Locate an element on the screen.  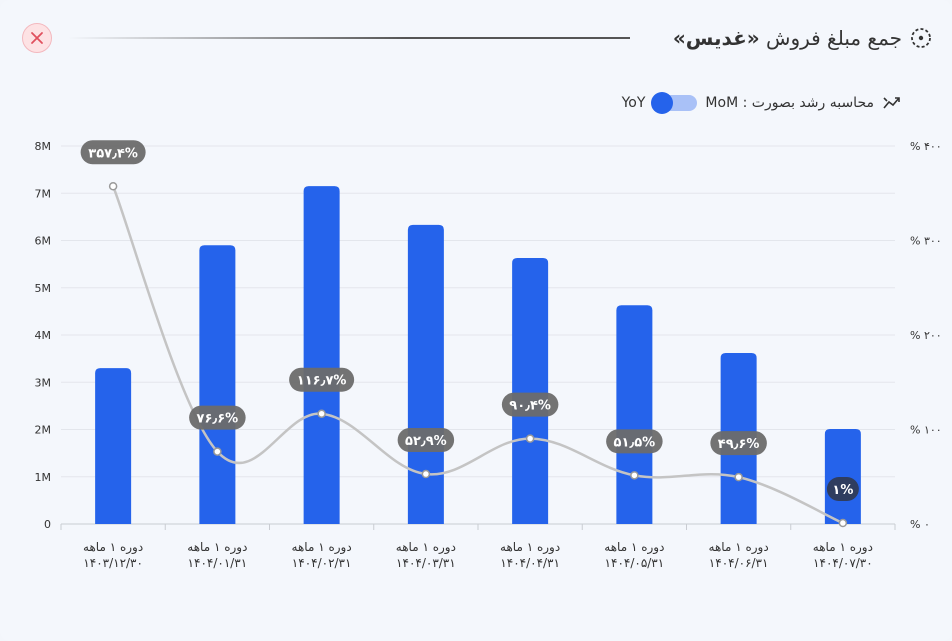
growth-label: ۱۱۶٫۷% is located at coordinates (322, 381).